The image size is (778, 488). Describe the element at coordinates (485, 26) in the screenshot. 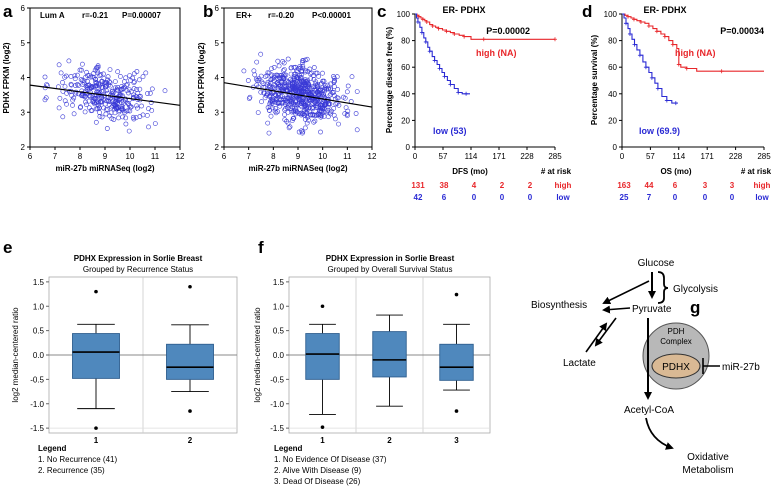

I see `km-curve-high` at that location.